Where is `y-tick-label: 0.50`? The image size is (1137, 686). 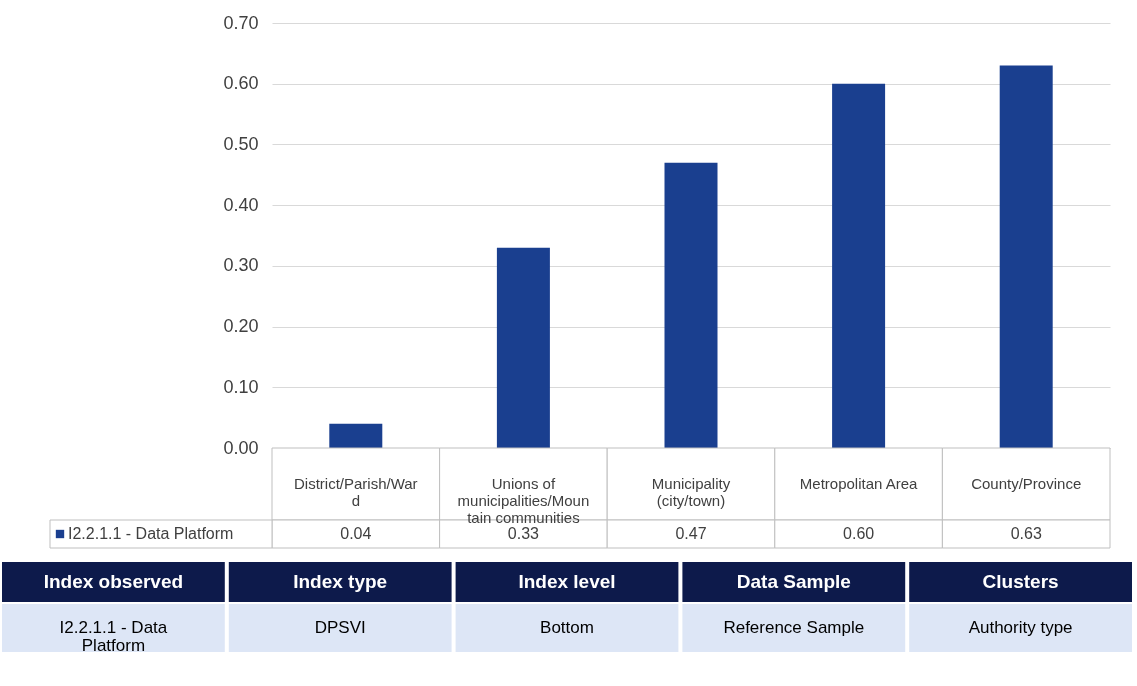 y-tick-label: 0.50 is located at coordinates (241, 143).